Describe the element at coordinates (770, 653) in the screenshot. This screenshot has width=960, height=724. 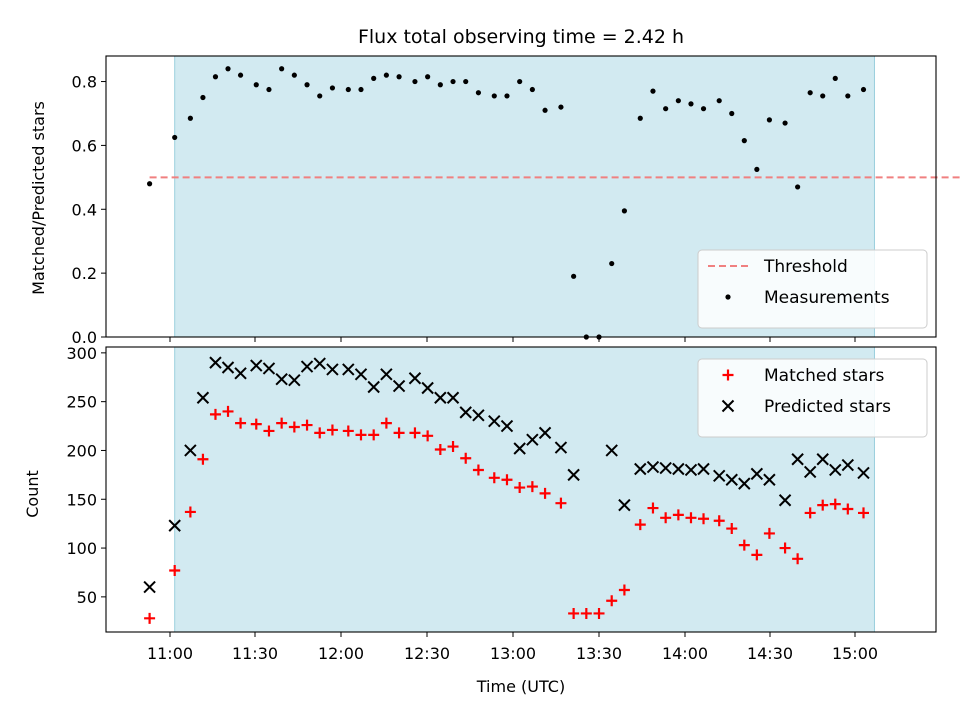
I see `x-tick-label: 14:30` at that location.